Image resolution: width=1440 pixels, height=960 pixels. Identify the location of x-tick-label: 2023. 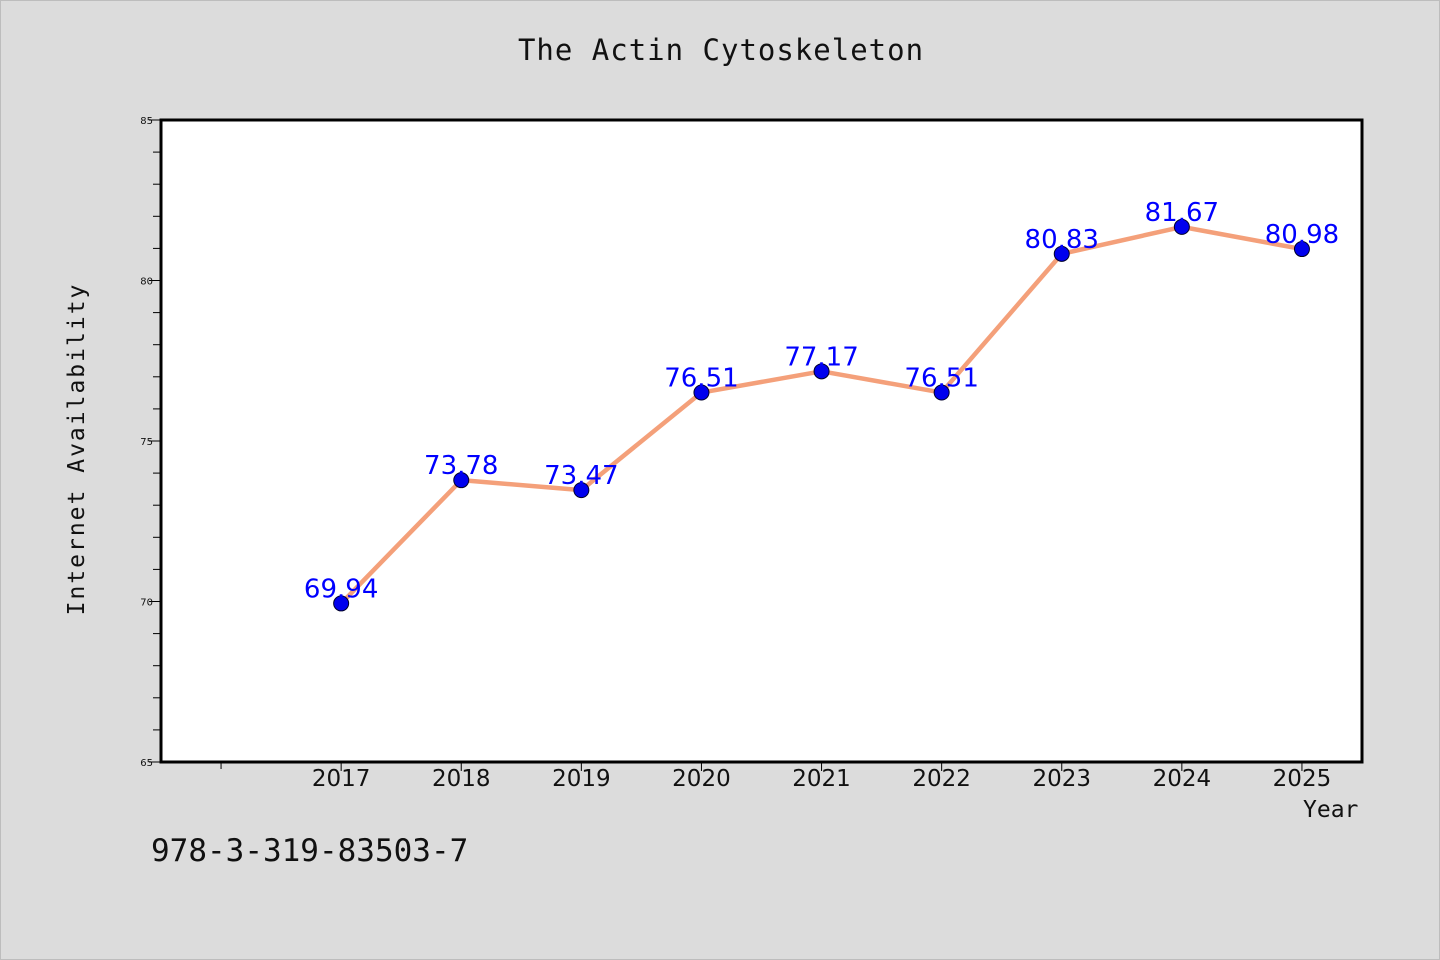
(1061, 779).